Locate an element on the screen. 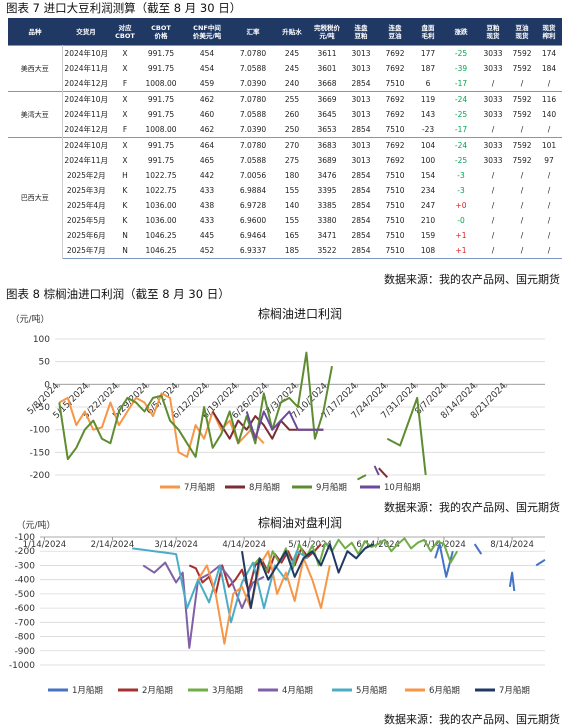  table-cell: 3668 is located at coordinates (327, 83).